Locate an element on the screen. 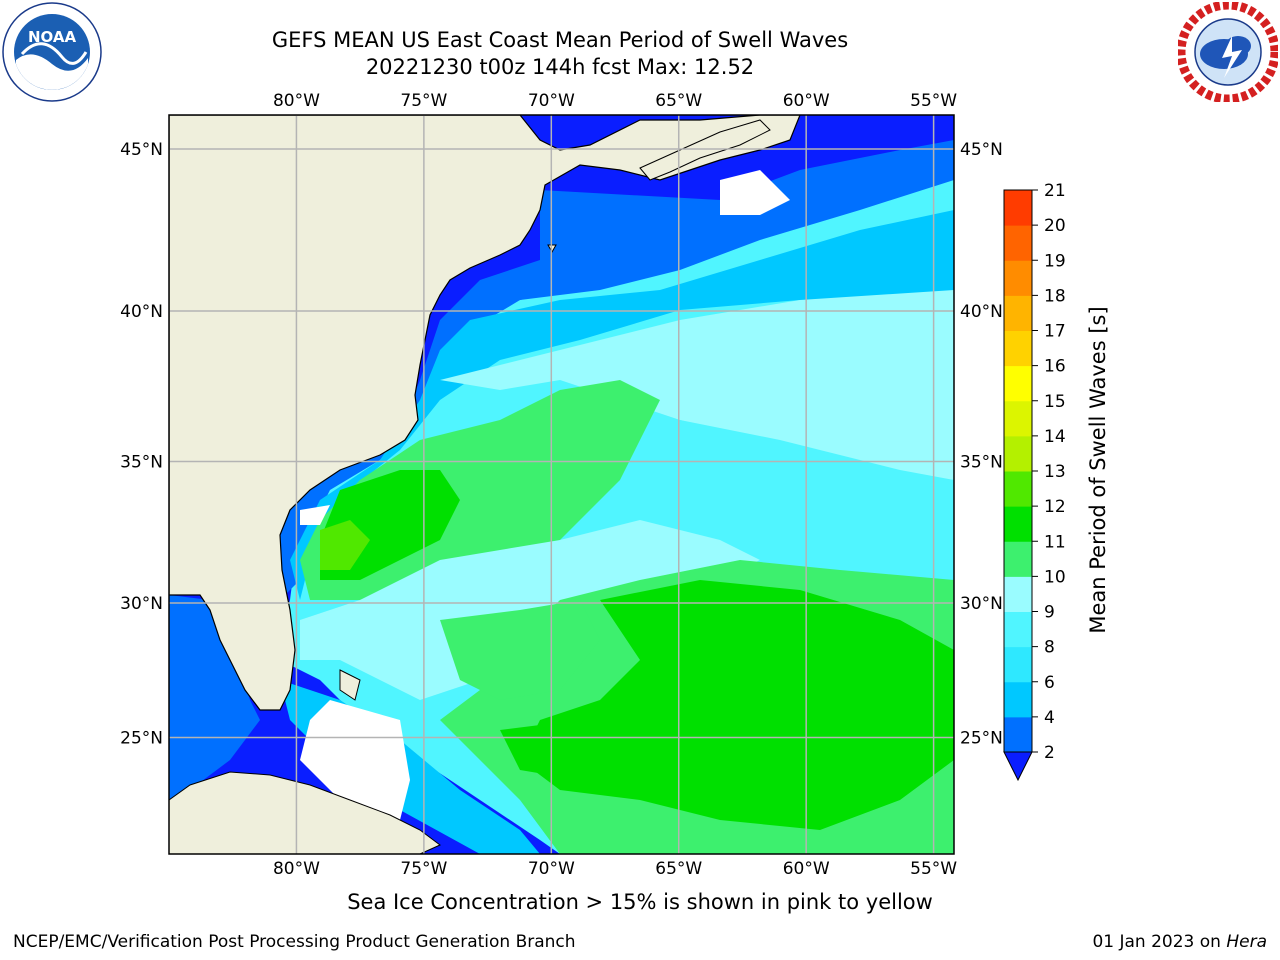 This screenshot has height=960, width=1280. lat-tick-label-left: 30°N is located at coordinates (141, 604).